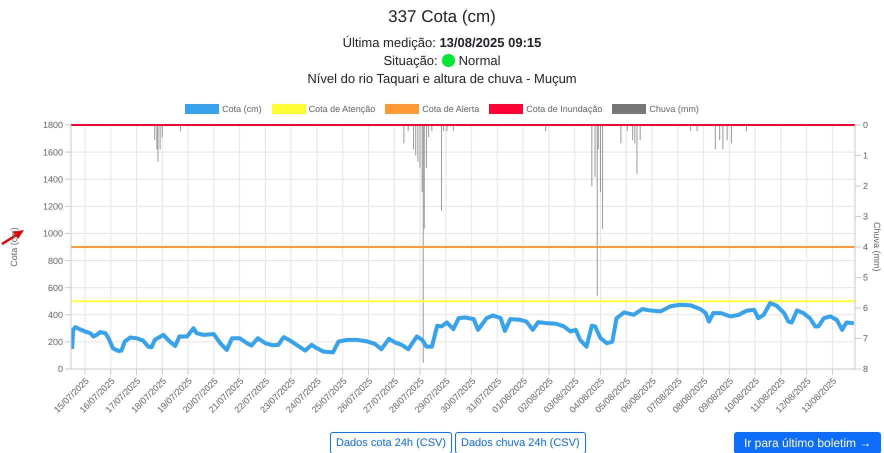  Describe the element at coordinates (865, 125) in the screenshot. I see `y2-tick-label: 0` at that location.